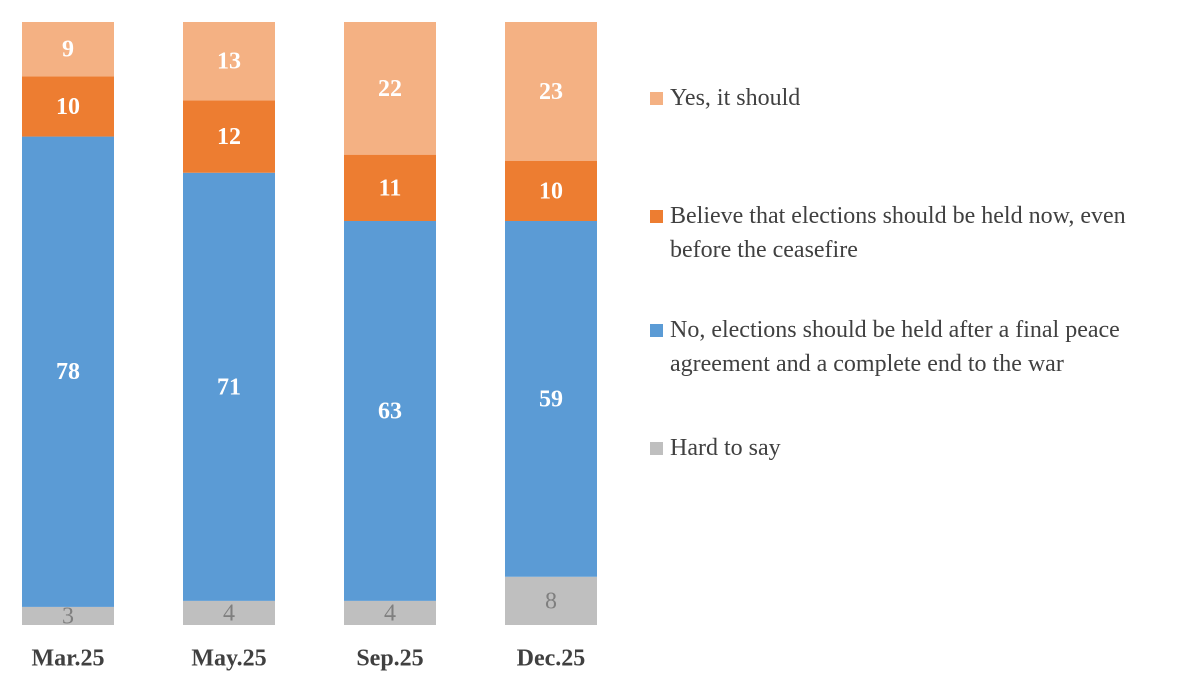 This screenshot has height=689, width=1195. I want to click on data-label: 3, so click(68, 616).